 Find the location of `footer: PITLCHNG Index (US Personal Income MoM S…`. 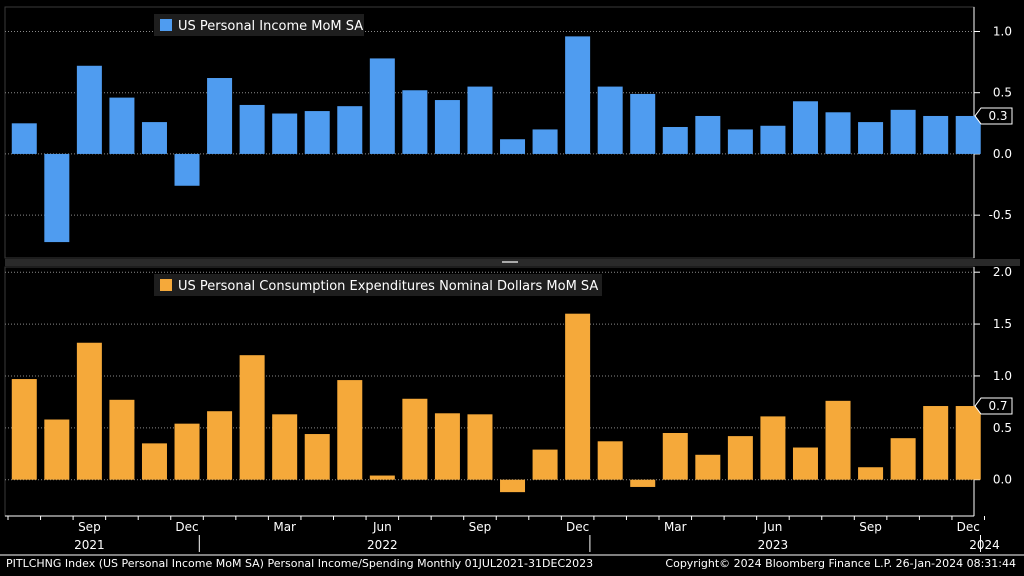

footer: PITLCHNG Index (US Personal Income MoM S… is located at coordinates (511, 563).